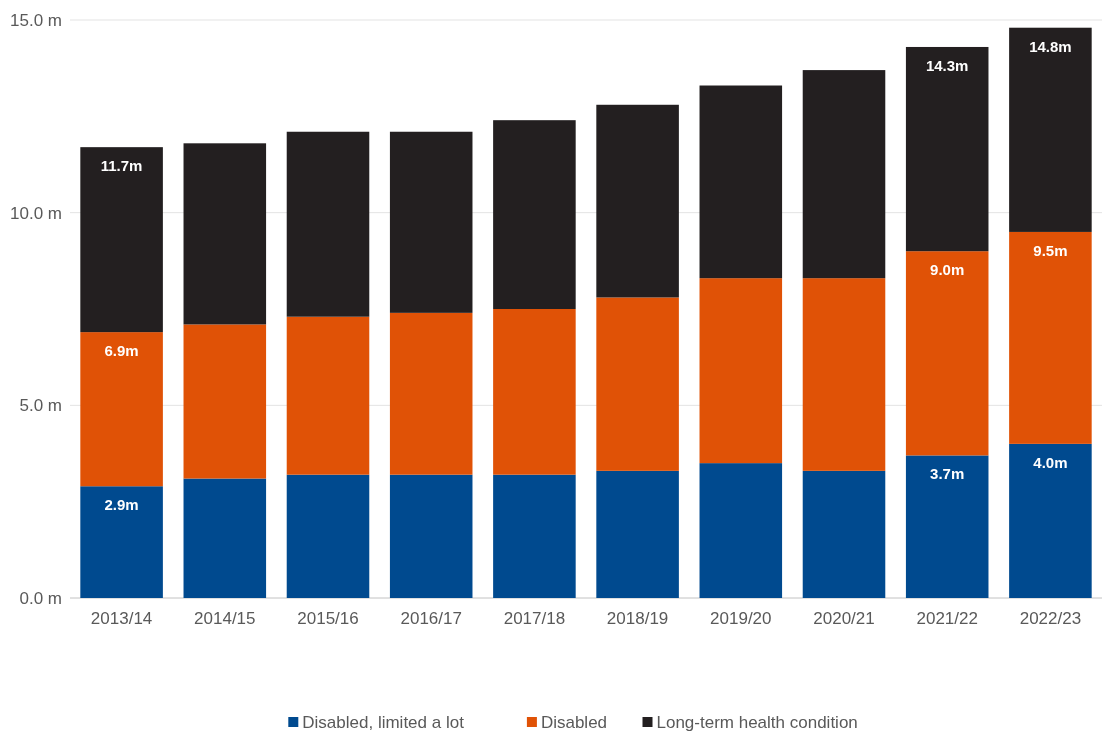 The width and height of the screenshot is (1114, 746). What do you see at coordinates (574, 722) in the screenshot?
I see `legend-label: Disabled` at bounding box center [574, 722].